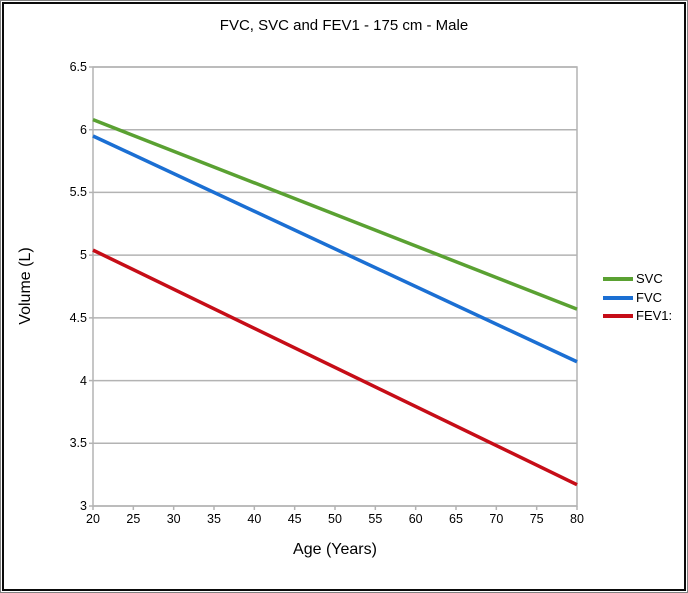 The width and height of the screenshot is (688, 593). Describe the element at coordinates (654, 316) in the screenshot. I see `legend-label: FEV1:` at that location.